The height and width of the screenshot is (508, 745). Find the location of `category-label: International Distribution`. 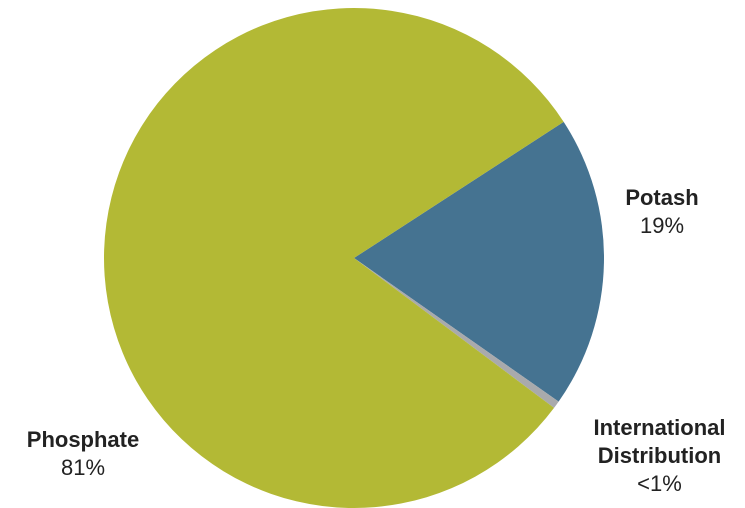

category-label: International Distribution is located at coordinates (659, 441).